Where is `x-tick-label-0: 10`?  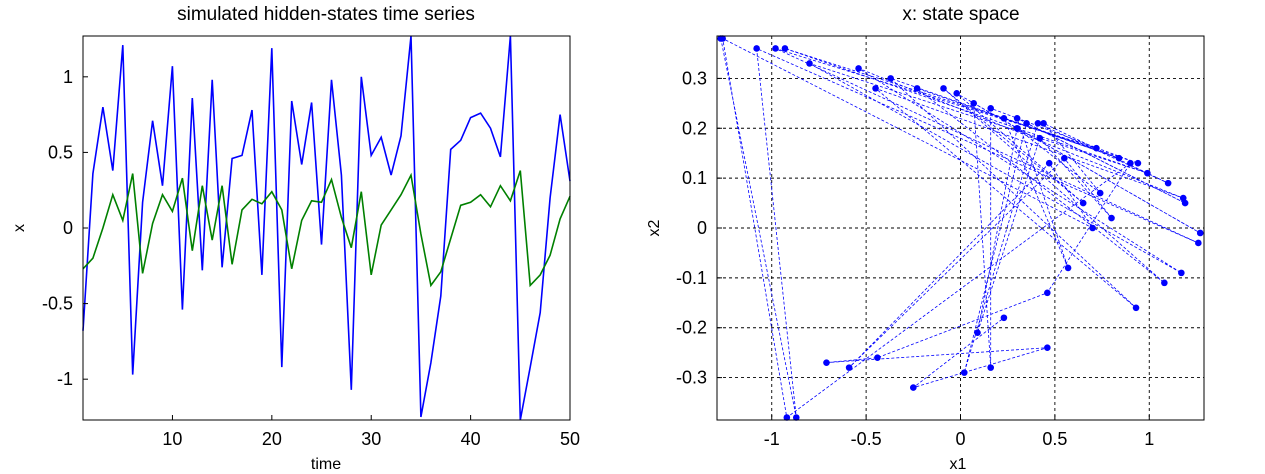
x-tick-label-0: 10 is located at coordinates (172, 439).